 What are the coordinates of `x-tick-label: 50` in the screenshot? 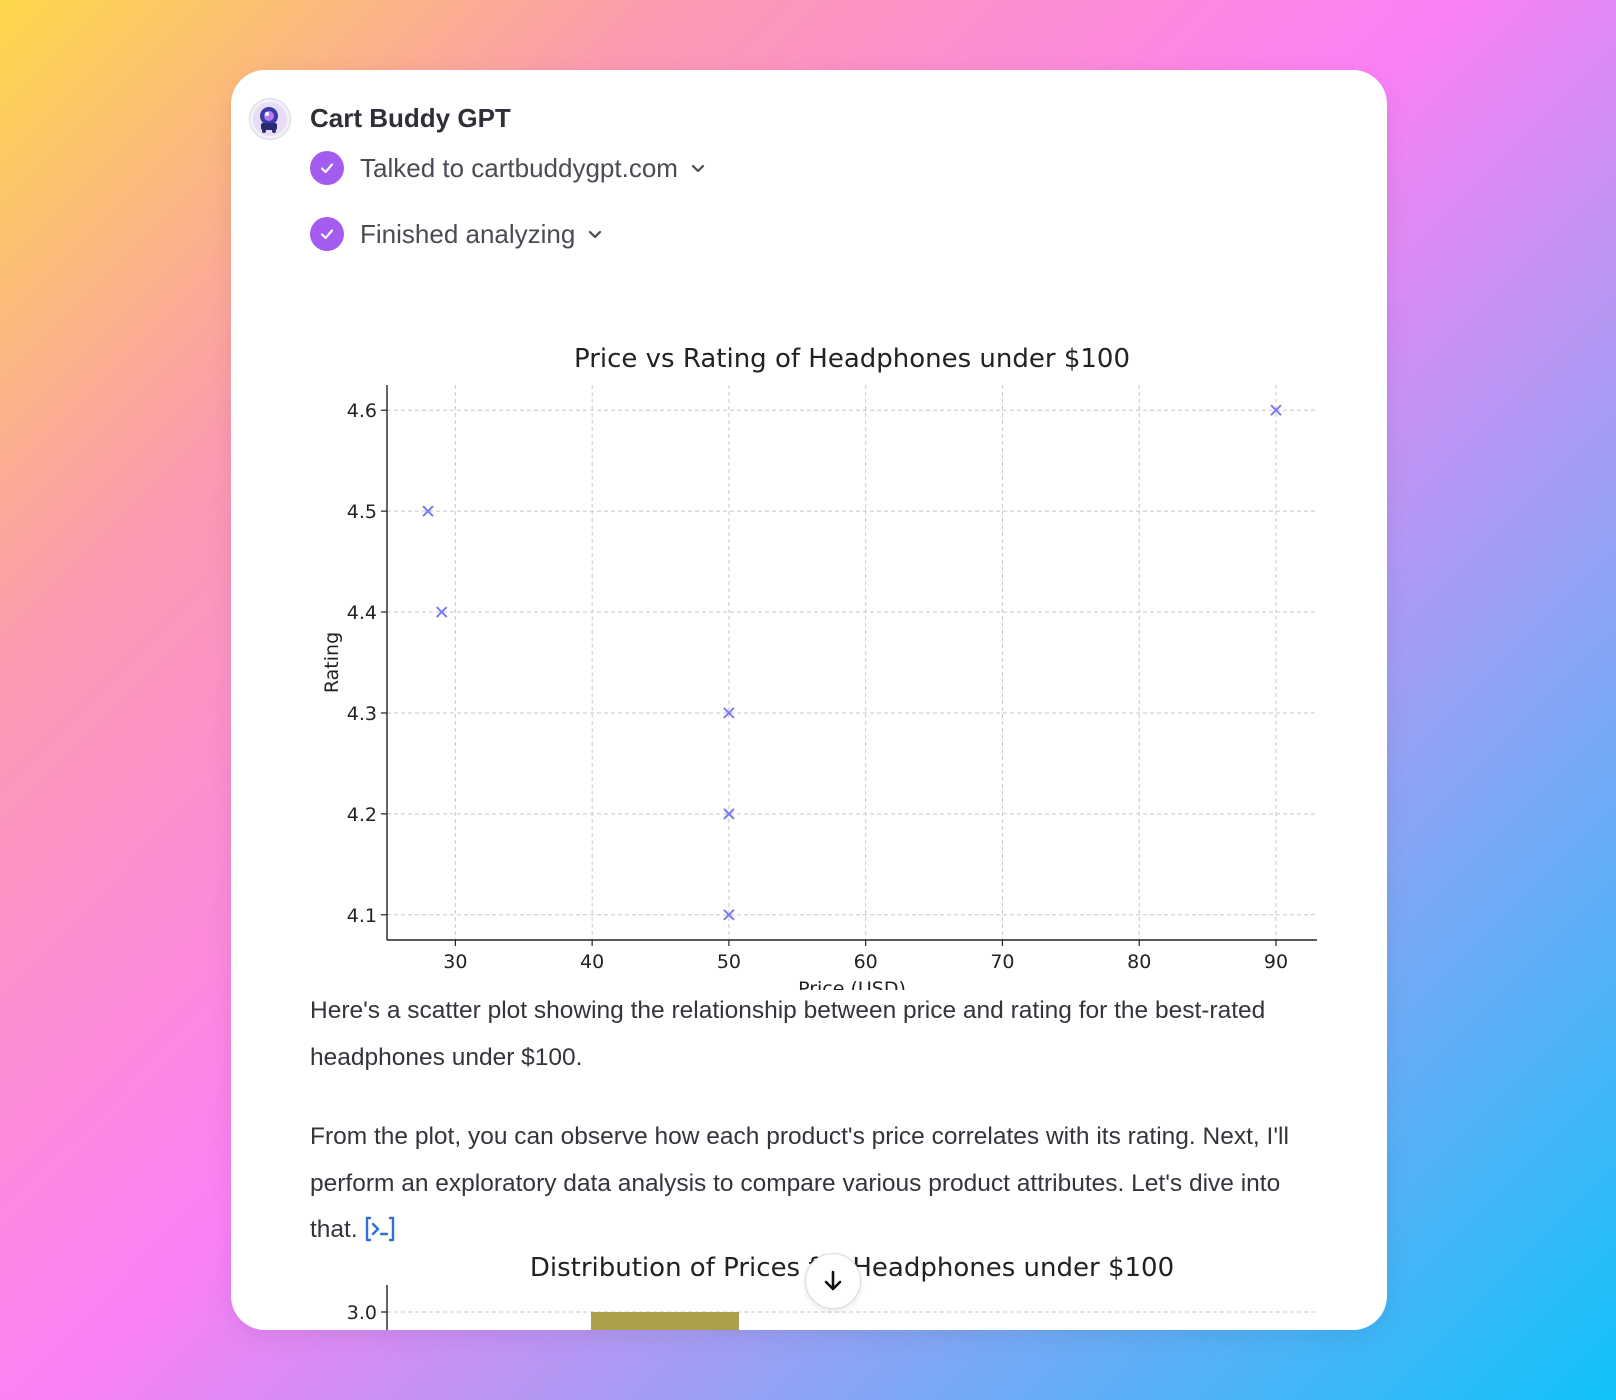 It's located at (729, 962).